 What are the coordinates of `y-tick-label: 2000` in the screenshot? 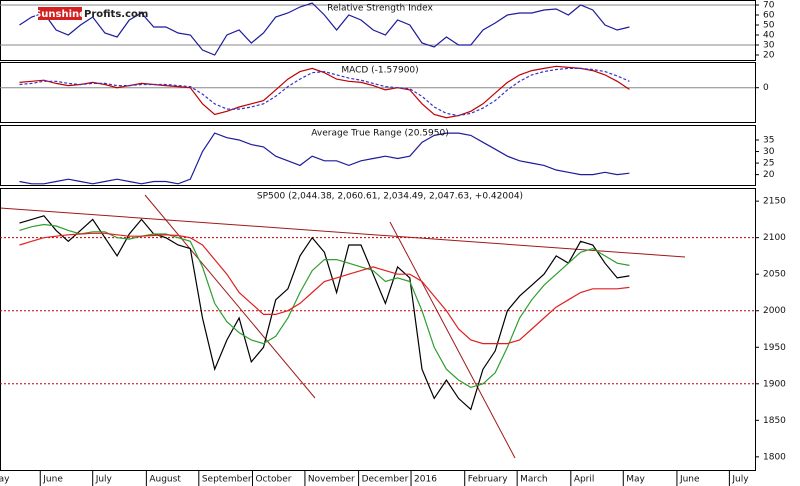 It's located at (774, 311).